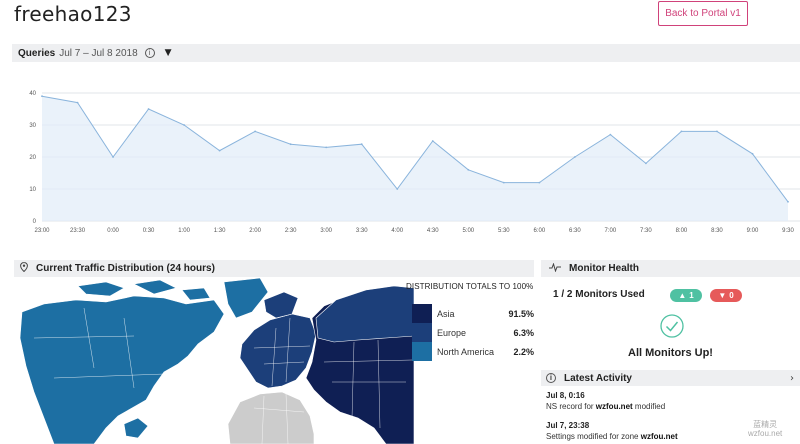 This screenshot has height=444, width=800. What do you see at coordinates (571, 406) in the screenshot?
I see `activity-text: NS record for` at bounding box center [571, 406].